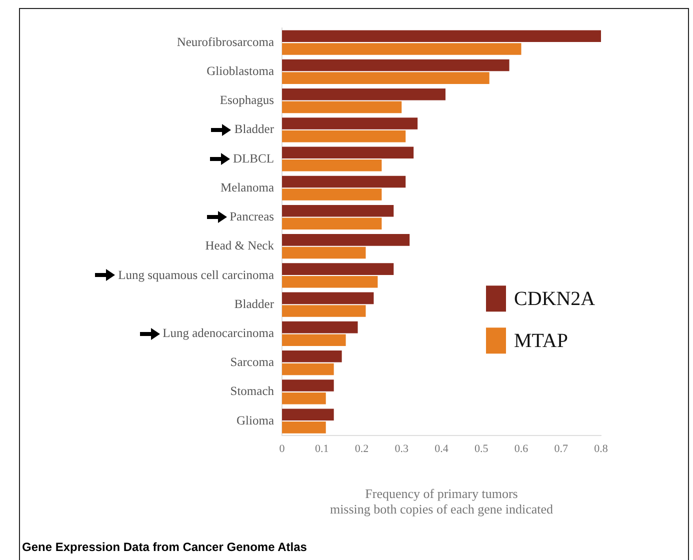  What do you see at coordinates (164, 547) in the screenshot?
I see `text: Gene Expression Data from Cancer Genome Atlas` at bounding box center [164, 547].